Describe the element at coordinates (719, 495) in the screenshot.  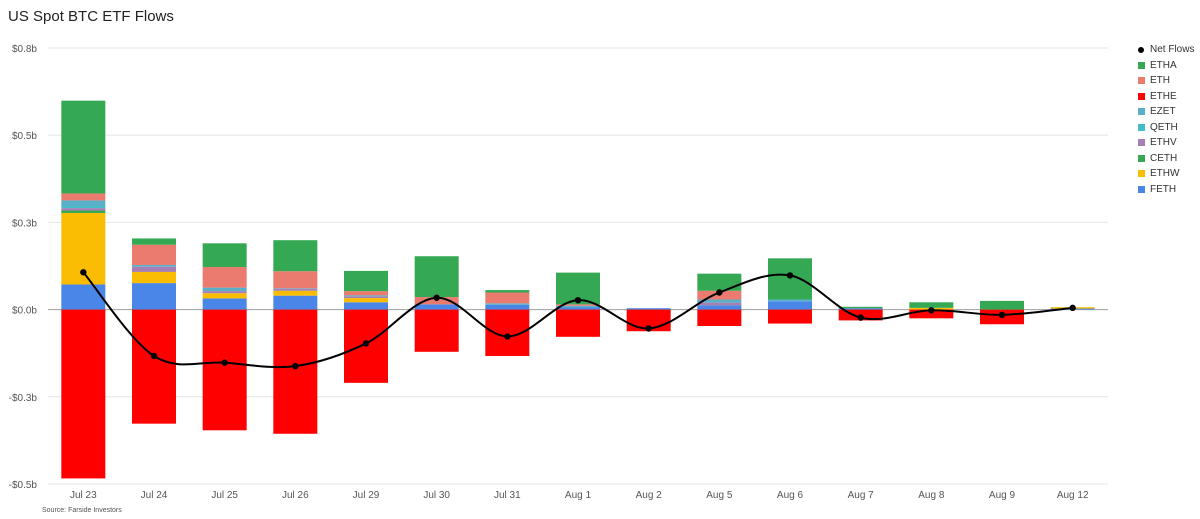
I see `x-tick-label: Aug 5` at that location.